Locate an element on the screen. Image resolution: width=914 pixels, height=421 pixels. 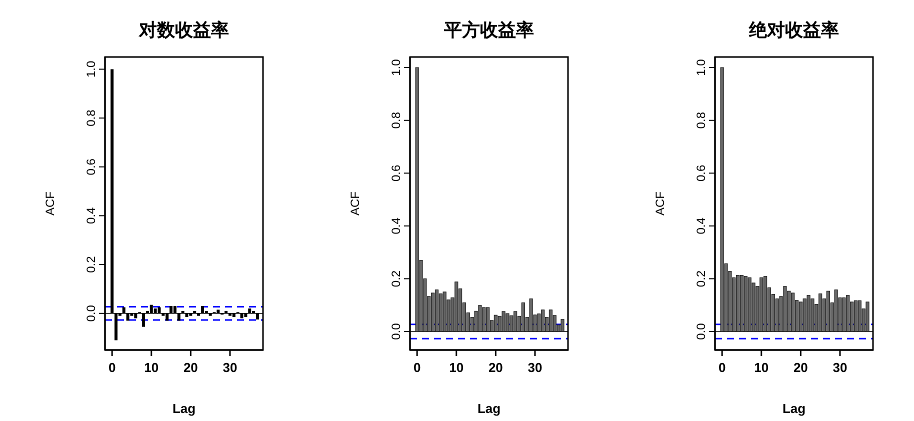
chart-title: 对数收益率 is located at coordinates (183, 30).